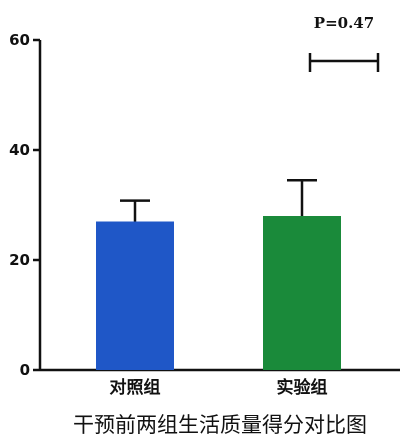 The image size is (414, 441). What do you see at coordinates (344, 23) in the screenshot?
I see `p-value-label: P=0.47` at bounding box center [344, 23].